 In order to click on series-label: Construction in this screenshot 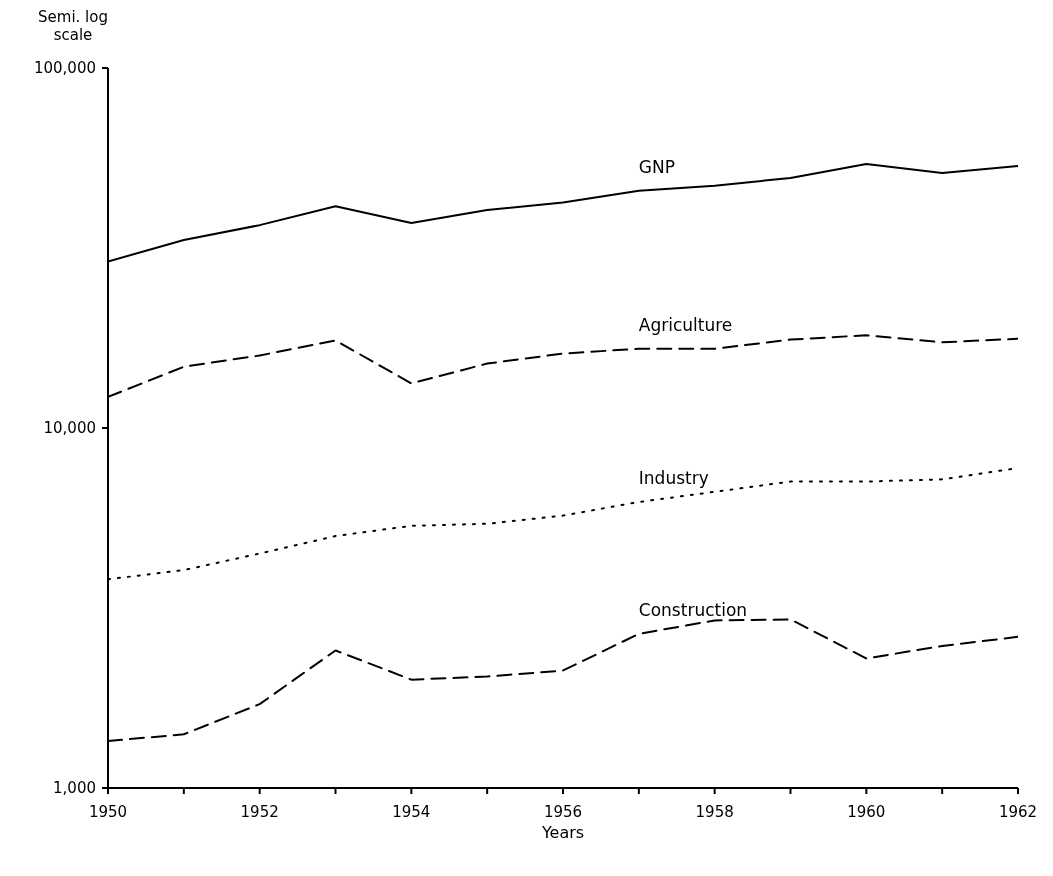, I will do `click(693, 609)`.